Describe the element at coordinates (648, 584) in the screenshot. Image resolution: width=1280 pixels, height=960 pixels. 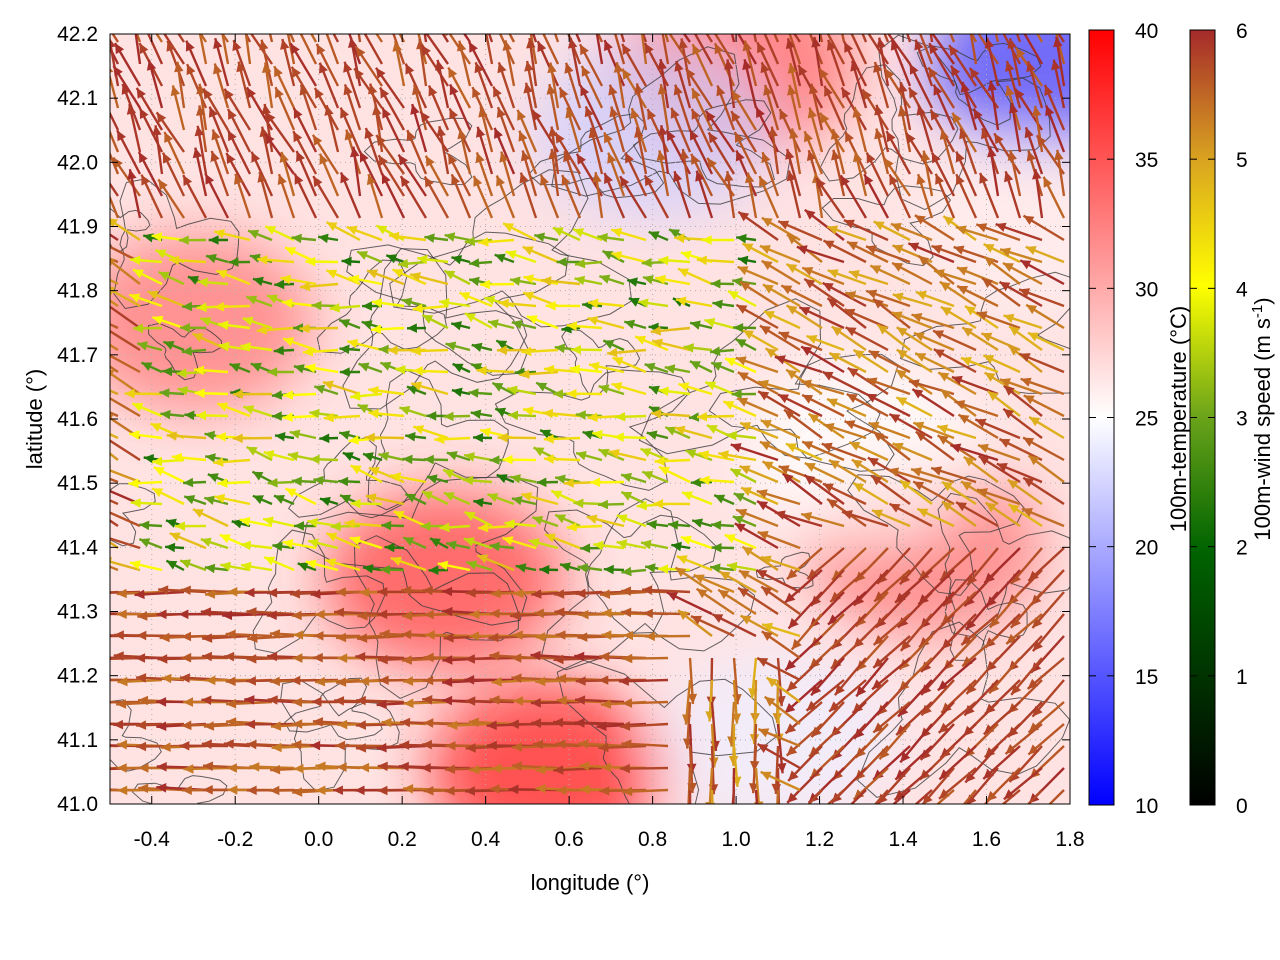
I see `contour-line` at that location.